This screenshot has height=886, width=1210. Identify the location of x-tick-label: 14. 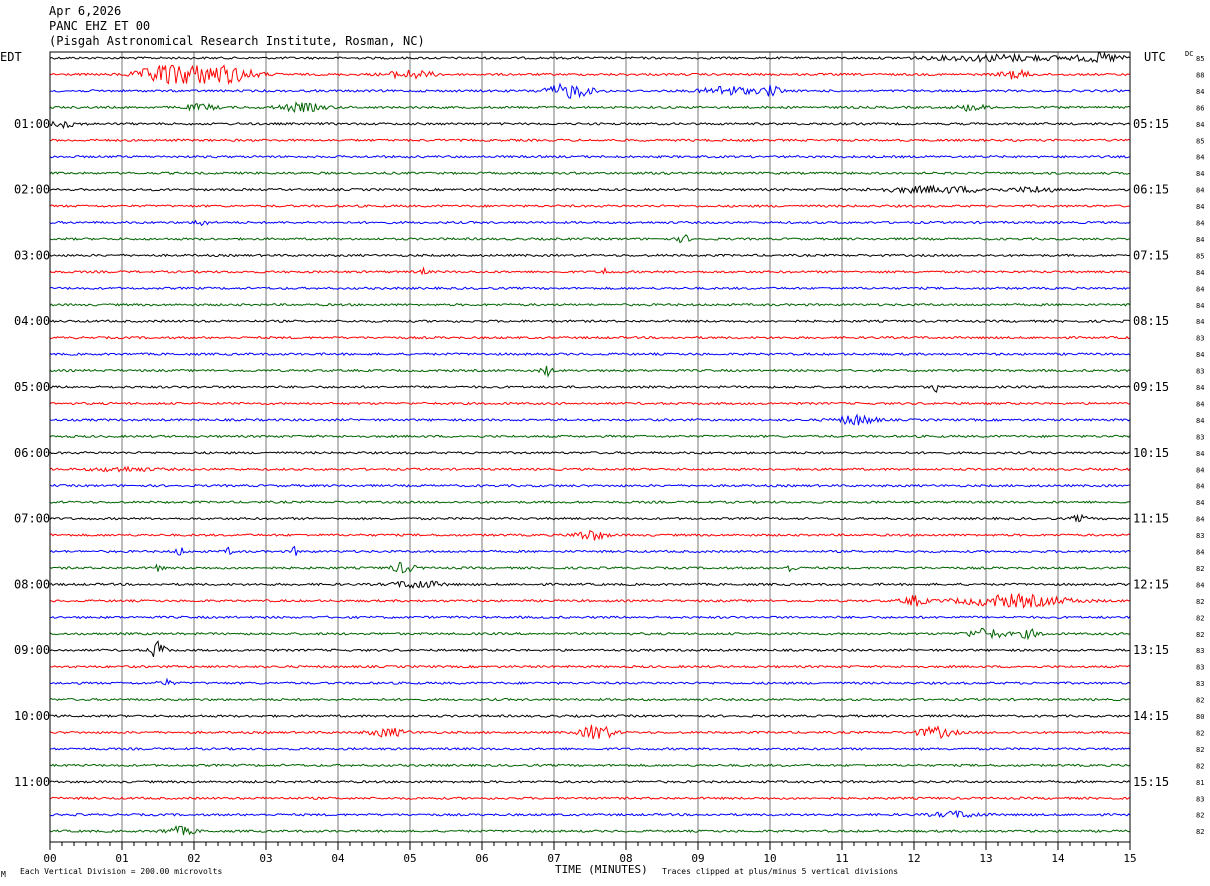
(1058, 858).